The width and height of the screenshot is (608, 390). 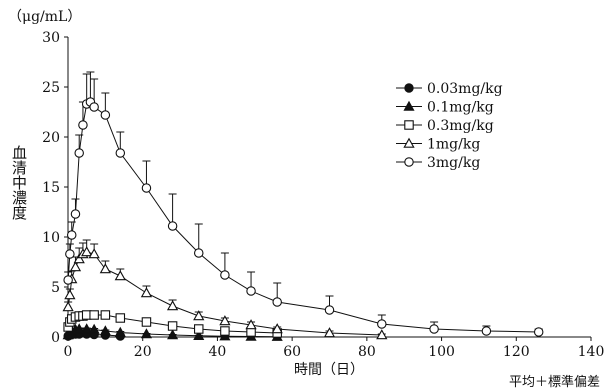 What do you see at coordinates (51, 188) in the screenshot?
I see `y-tick-label: 15` at bounding box center [51, 188].